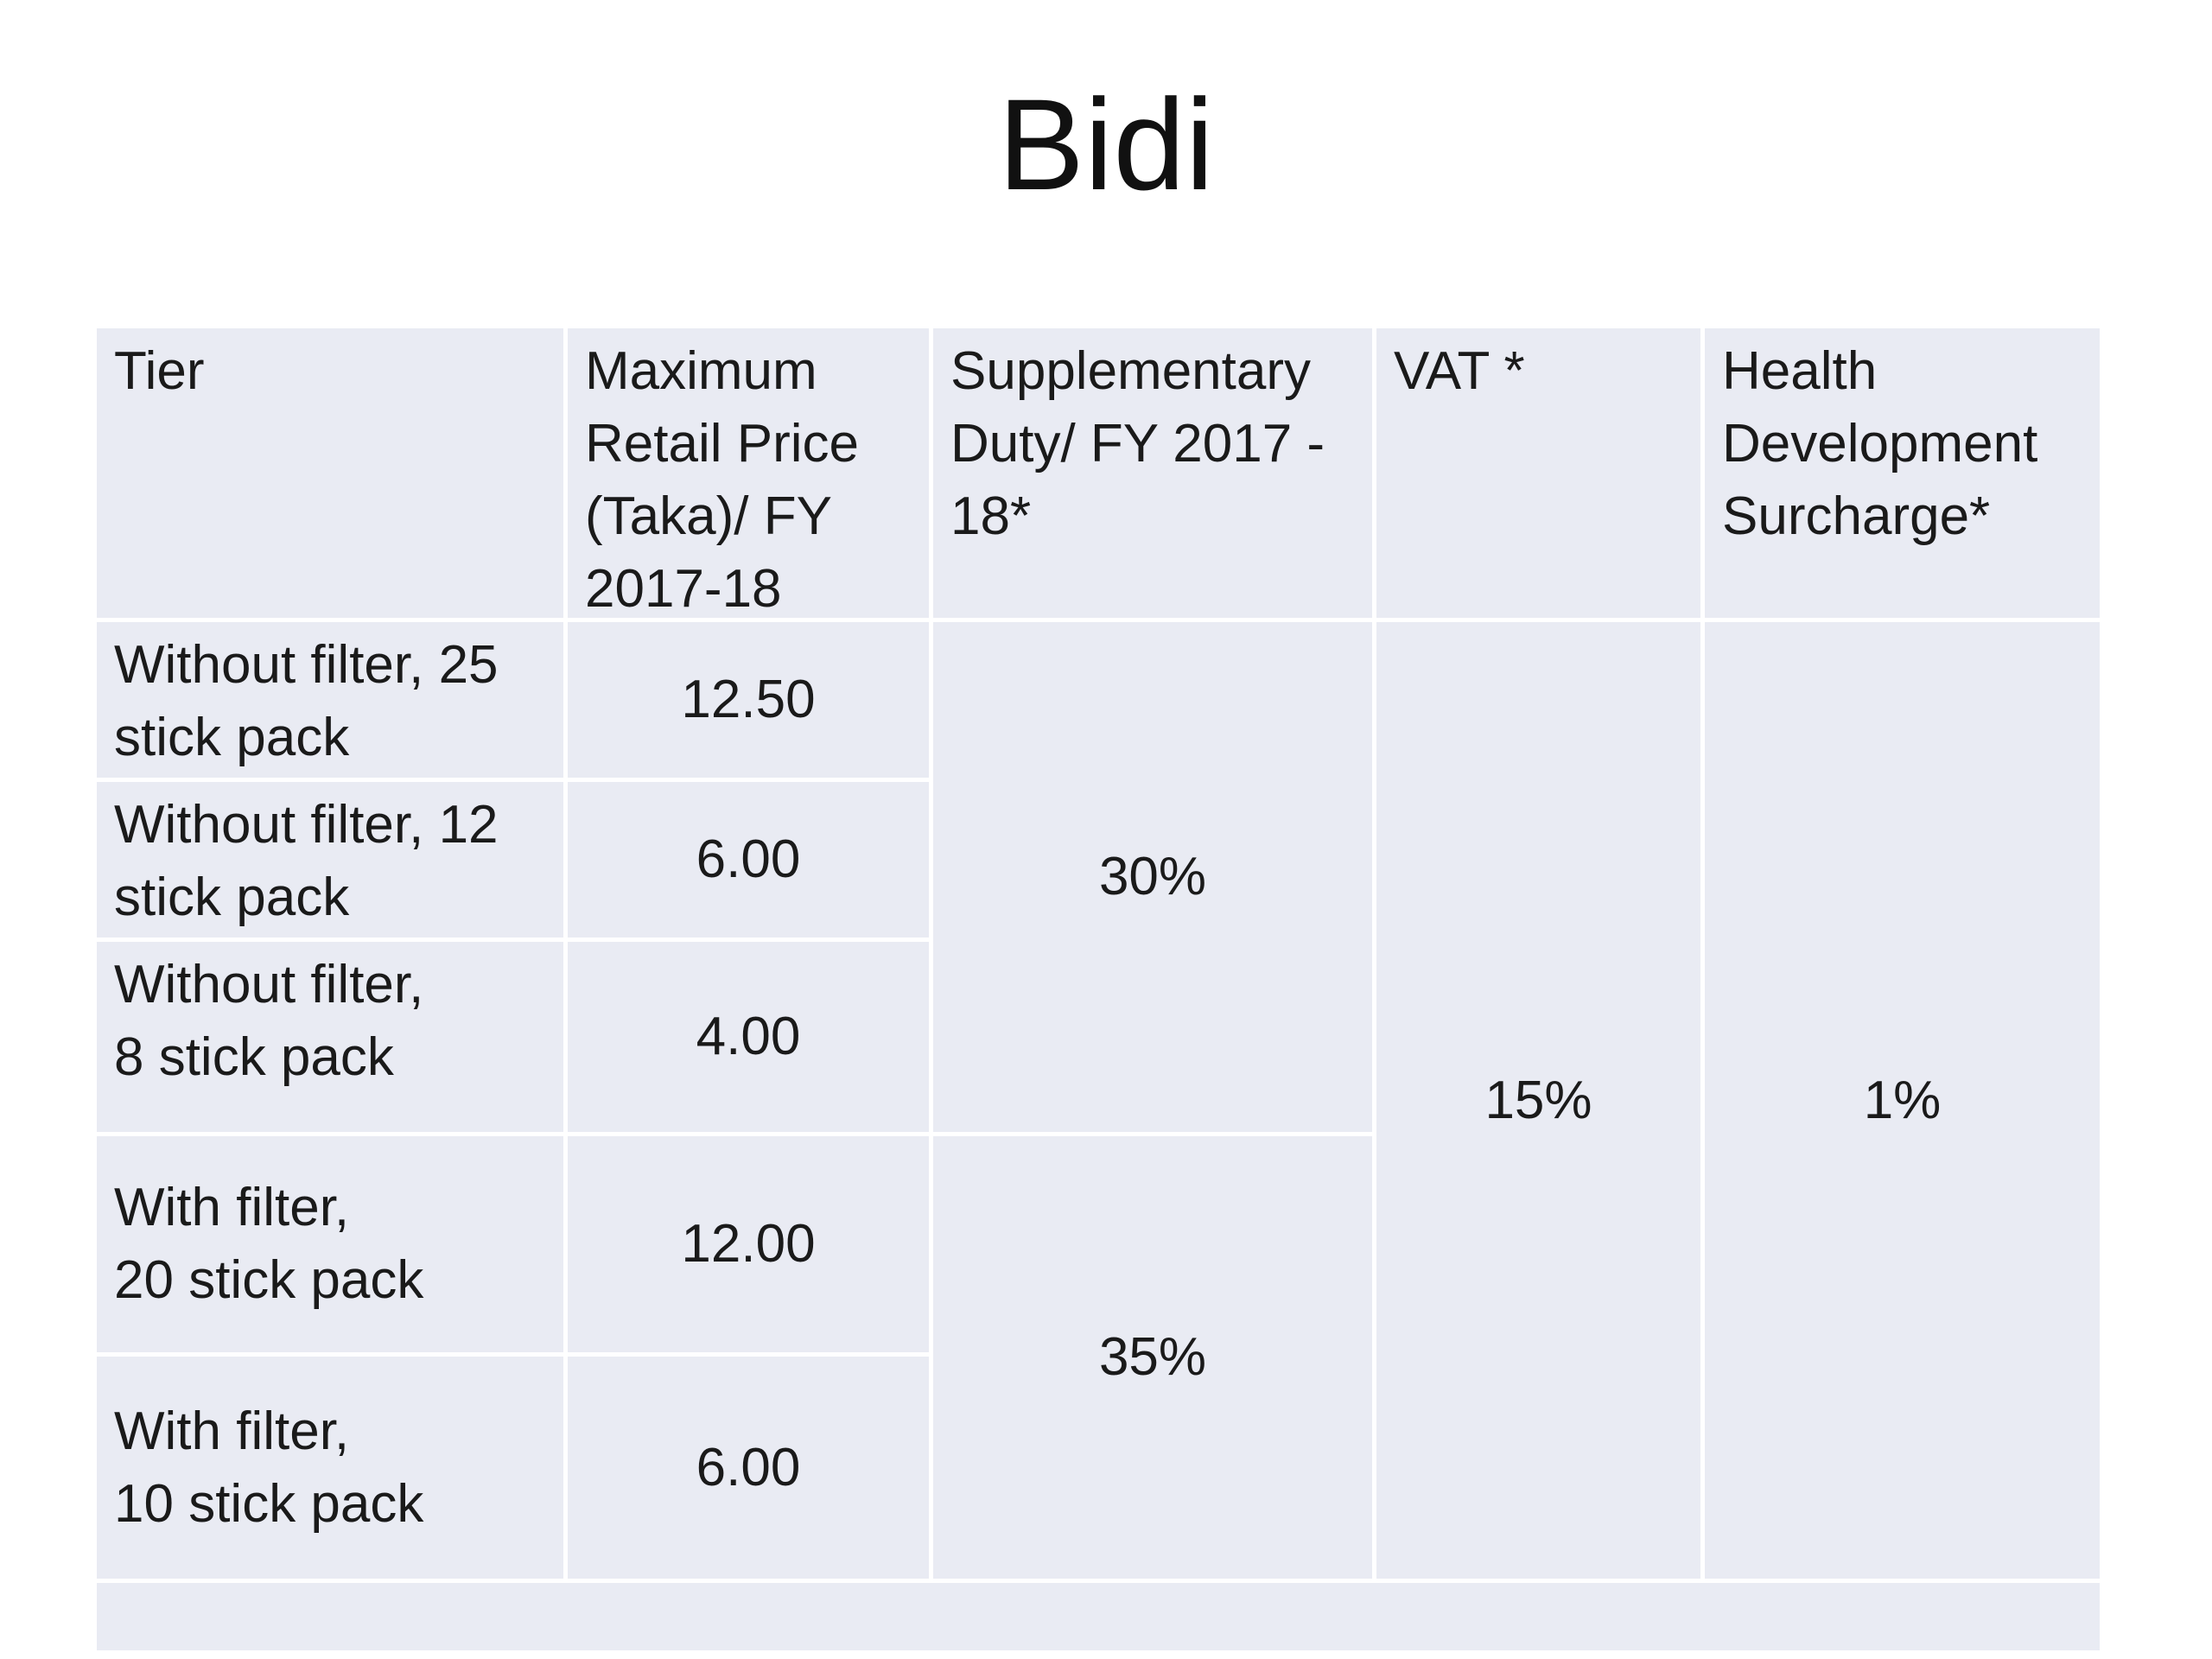 The height and width of the screenshot is (1659, 2212). What do you see at coordinates (330, 1037) in the screenshot?
I see `tier-cell-without-filter-8: Without filter, 8 stick pack` at bounding box center [330, 1037].